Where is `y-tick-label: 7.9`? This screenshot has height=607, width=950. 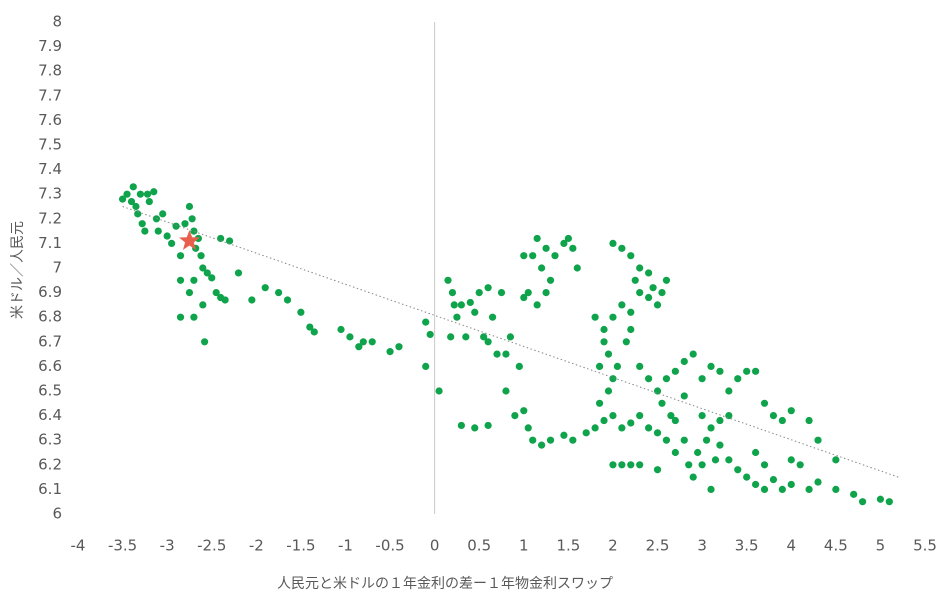
y-tick-label: 7.9 is located at coordinates (50, 46).